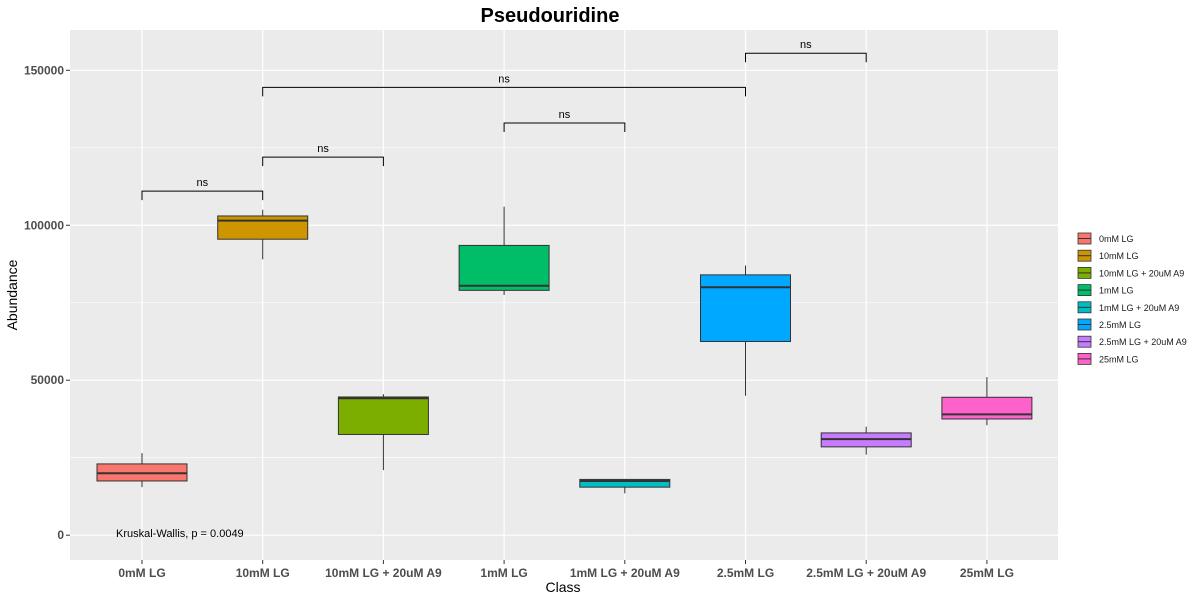 This screenshot has width=1200, height=600. I want to click on x-axis-title: Class, so click(562, 587).